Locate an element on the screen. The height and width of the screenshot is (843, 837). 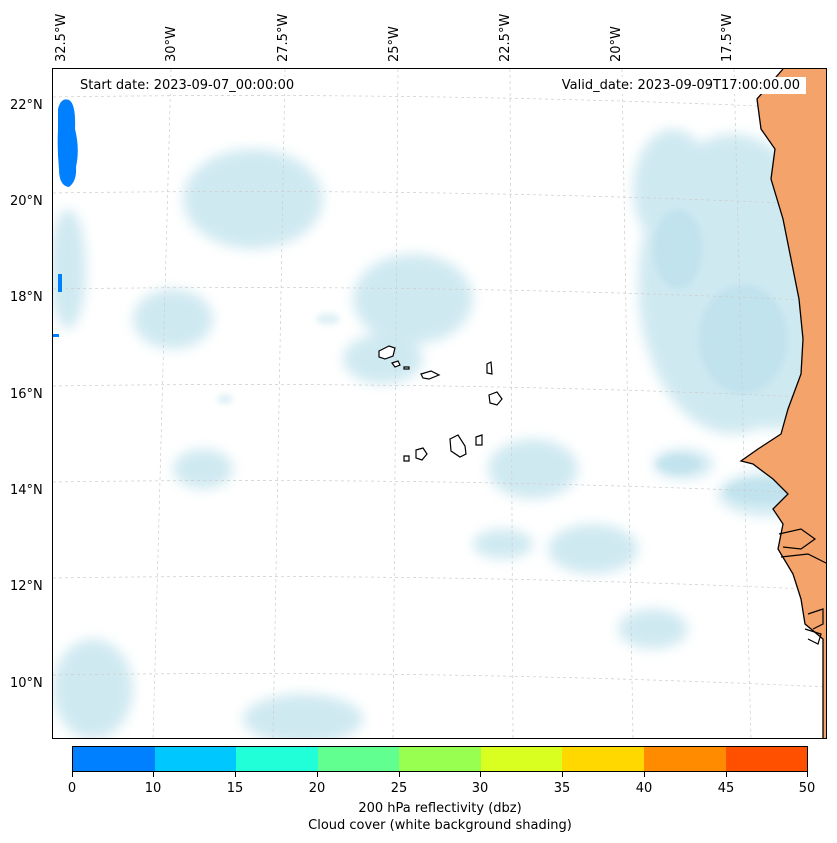
island-sao-vicente is located at coordinates (396, 364).